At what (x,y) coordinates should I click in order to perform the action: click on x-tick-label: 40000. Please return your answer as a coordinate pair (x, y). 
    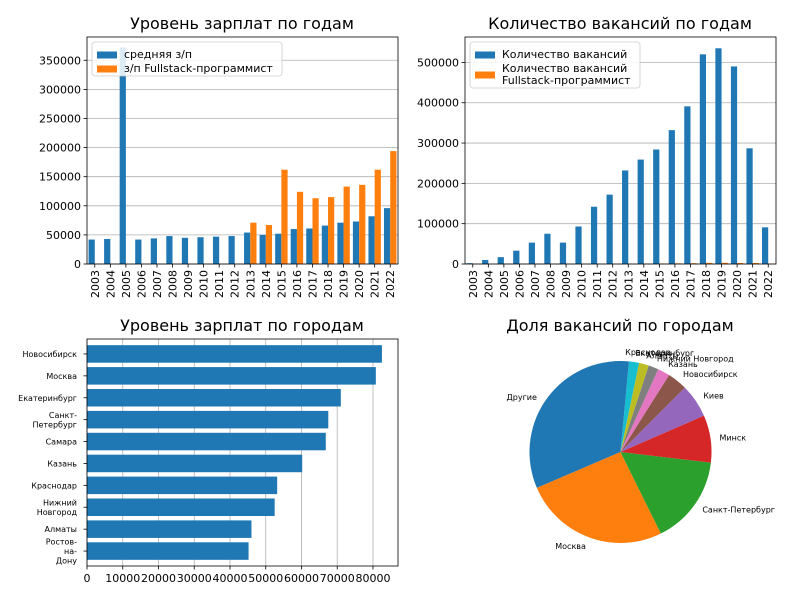
    Looking at the image, I should click on (229, 578).